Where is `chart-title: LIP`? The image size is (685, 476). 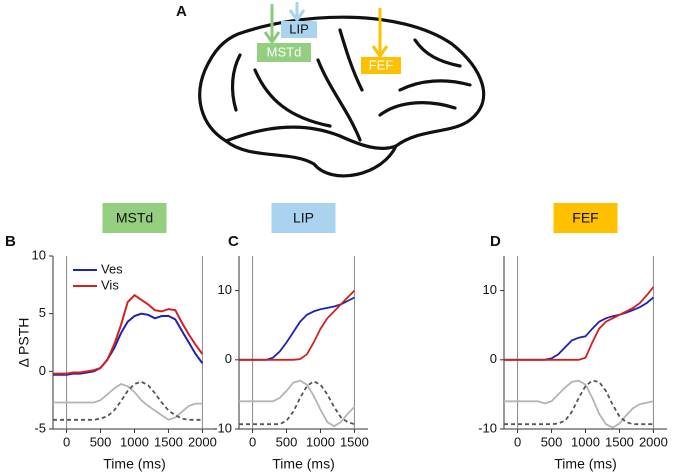
chart-title: LIP is located at coordinates (303, 218).